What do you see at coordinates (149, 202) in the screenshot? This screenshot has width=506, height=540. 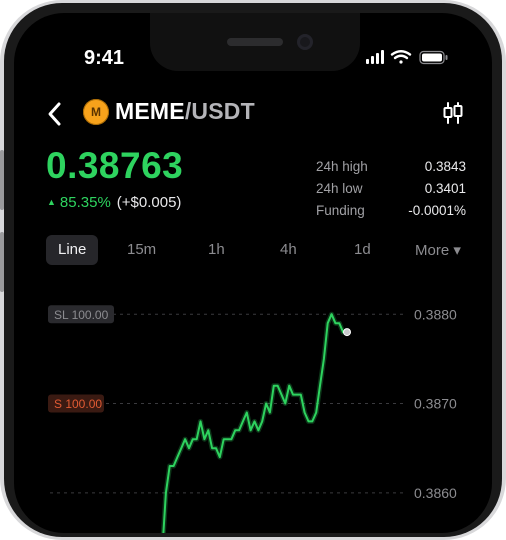 I see `change-absolute: (+$0.005)` at bounding box center [149, 202].